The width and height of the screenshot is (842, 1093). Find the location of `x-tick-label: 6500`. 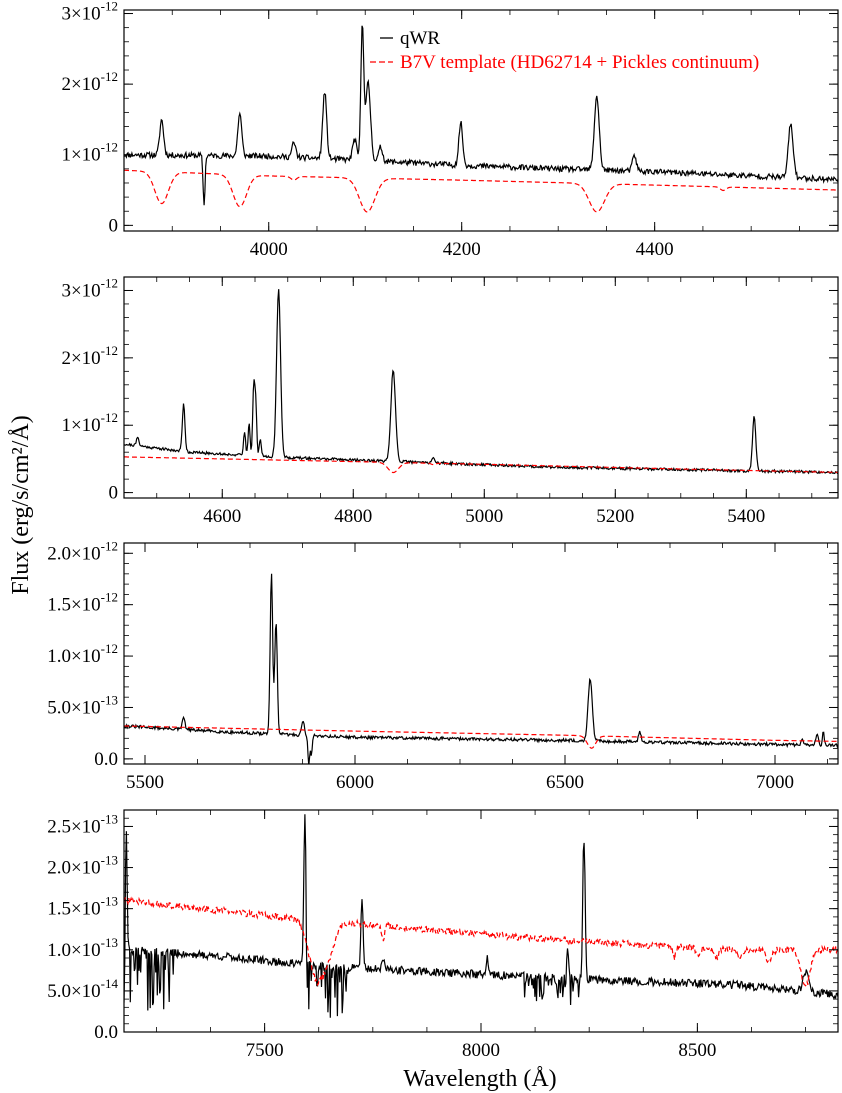

x-tick-label: 6500 is located at coordinates (565, 782).